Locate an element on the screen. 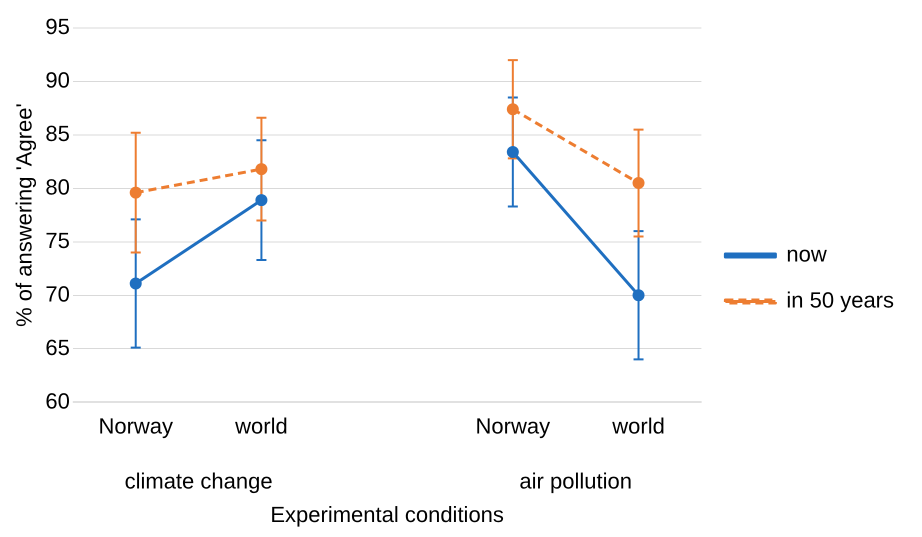 The image size is (922, 537). y-tick-label: 85 is located at coordinates (57, 133).